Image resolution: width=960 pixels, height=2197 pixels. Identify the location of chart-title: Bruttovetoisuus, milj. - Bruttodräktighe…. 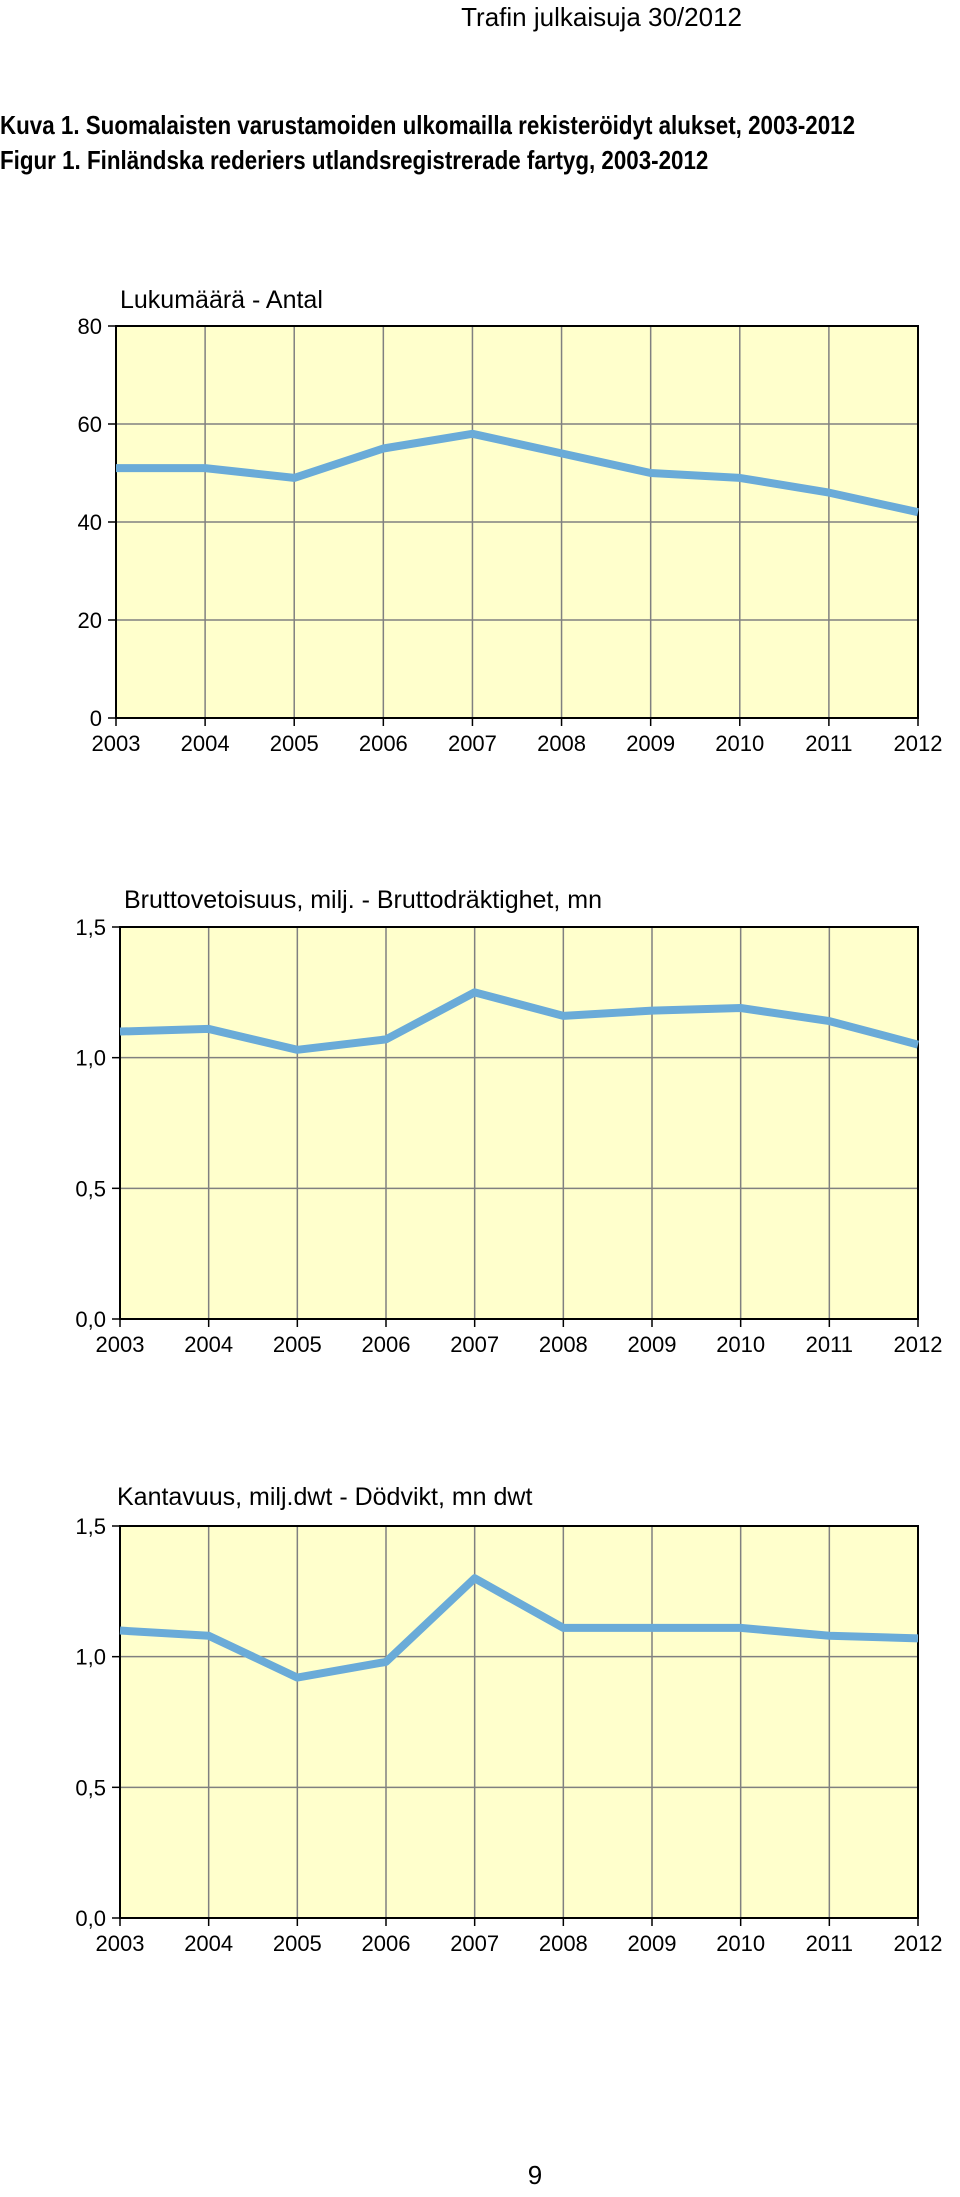
(363, 900).